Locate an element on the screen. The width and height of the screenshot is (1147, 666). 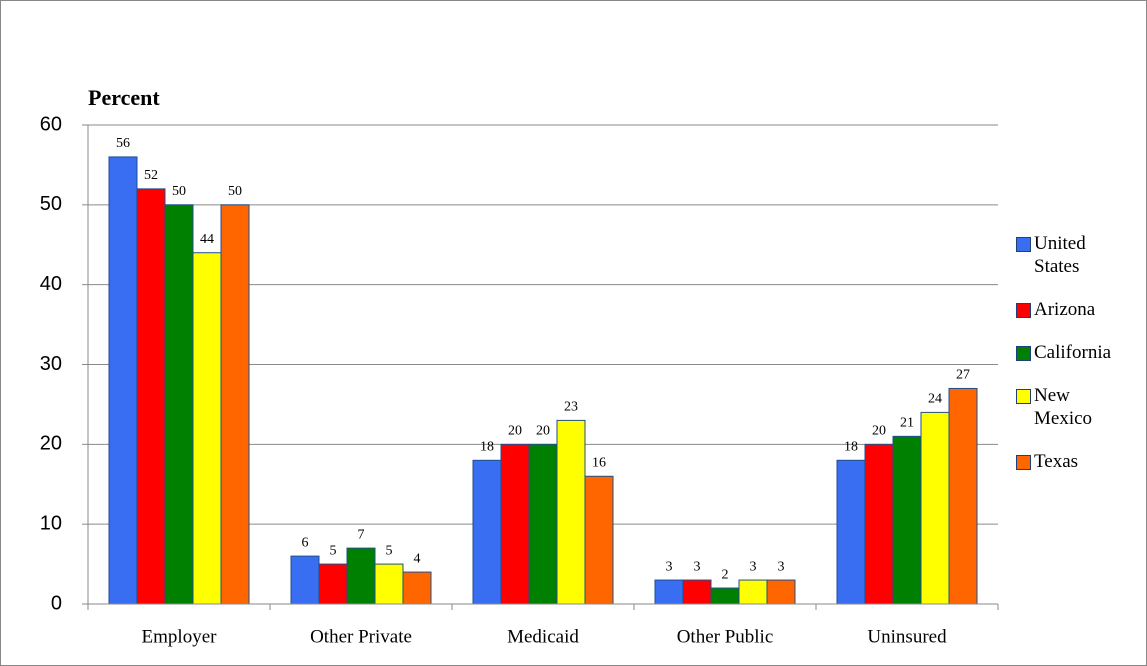
y-tick-label: 40 is located at coordinates (51, 284).